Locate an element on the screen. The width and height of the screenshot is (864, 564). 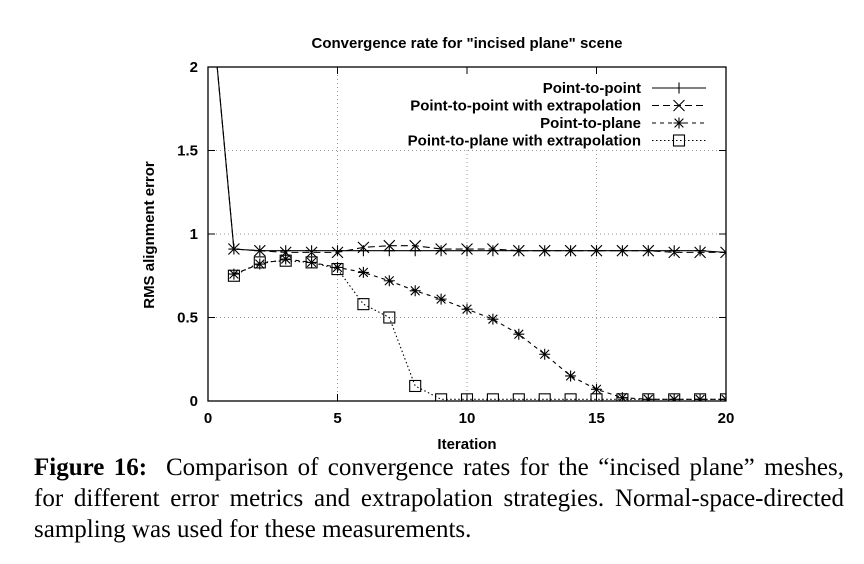
legend-entry: Point-to-point is located at coordinates (624, 88).